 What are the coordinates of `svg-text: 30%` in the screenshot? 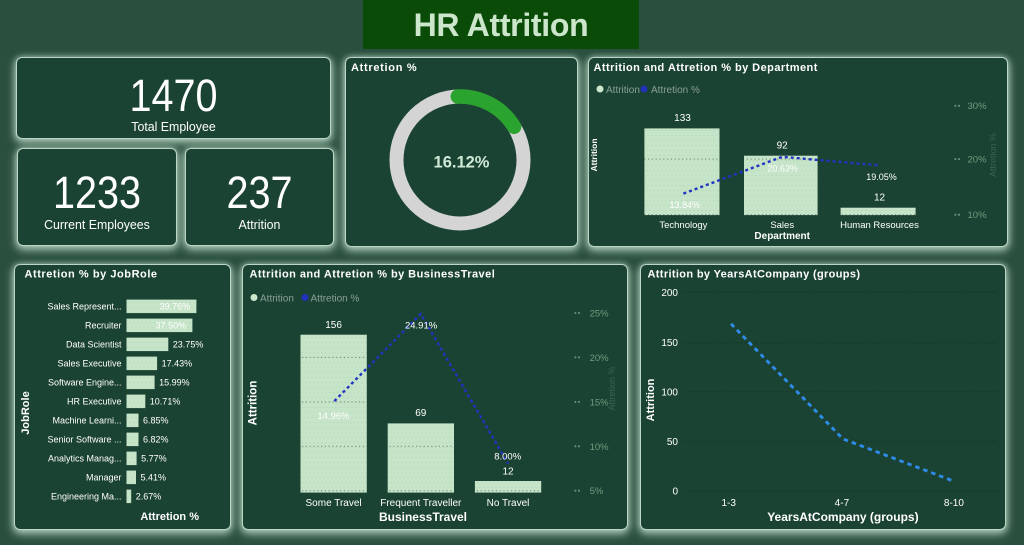 It's located at (978, 106).